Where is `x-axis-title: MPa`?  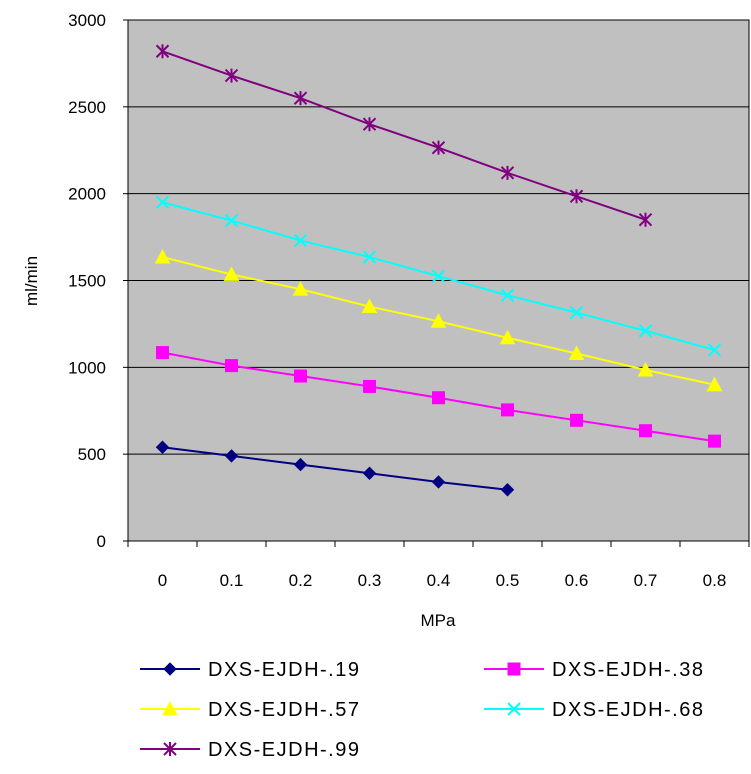 x-axis-title: MPa is located at coordinates (439, 620).